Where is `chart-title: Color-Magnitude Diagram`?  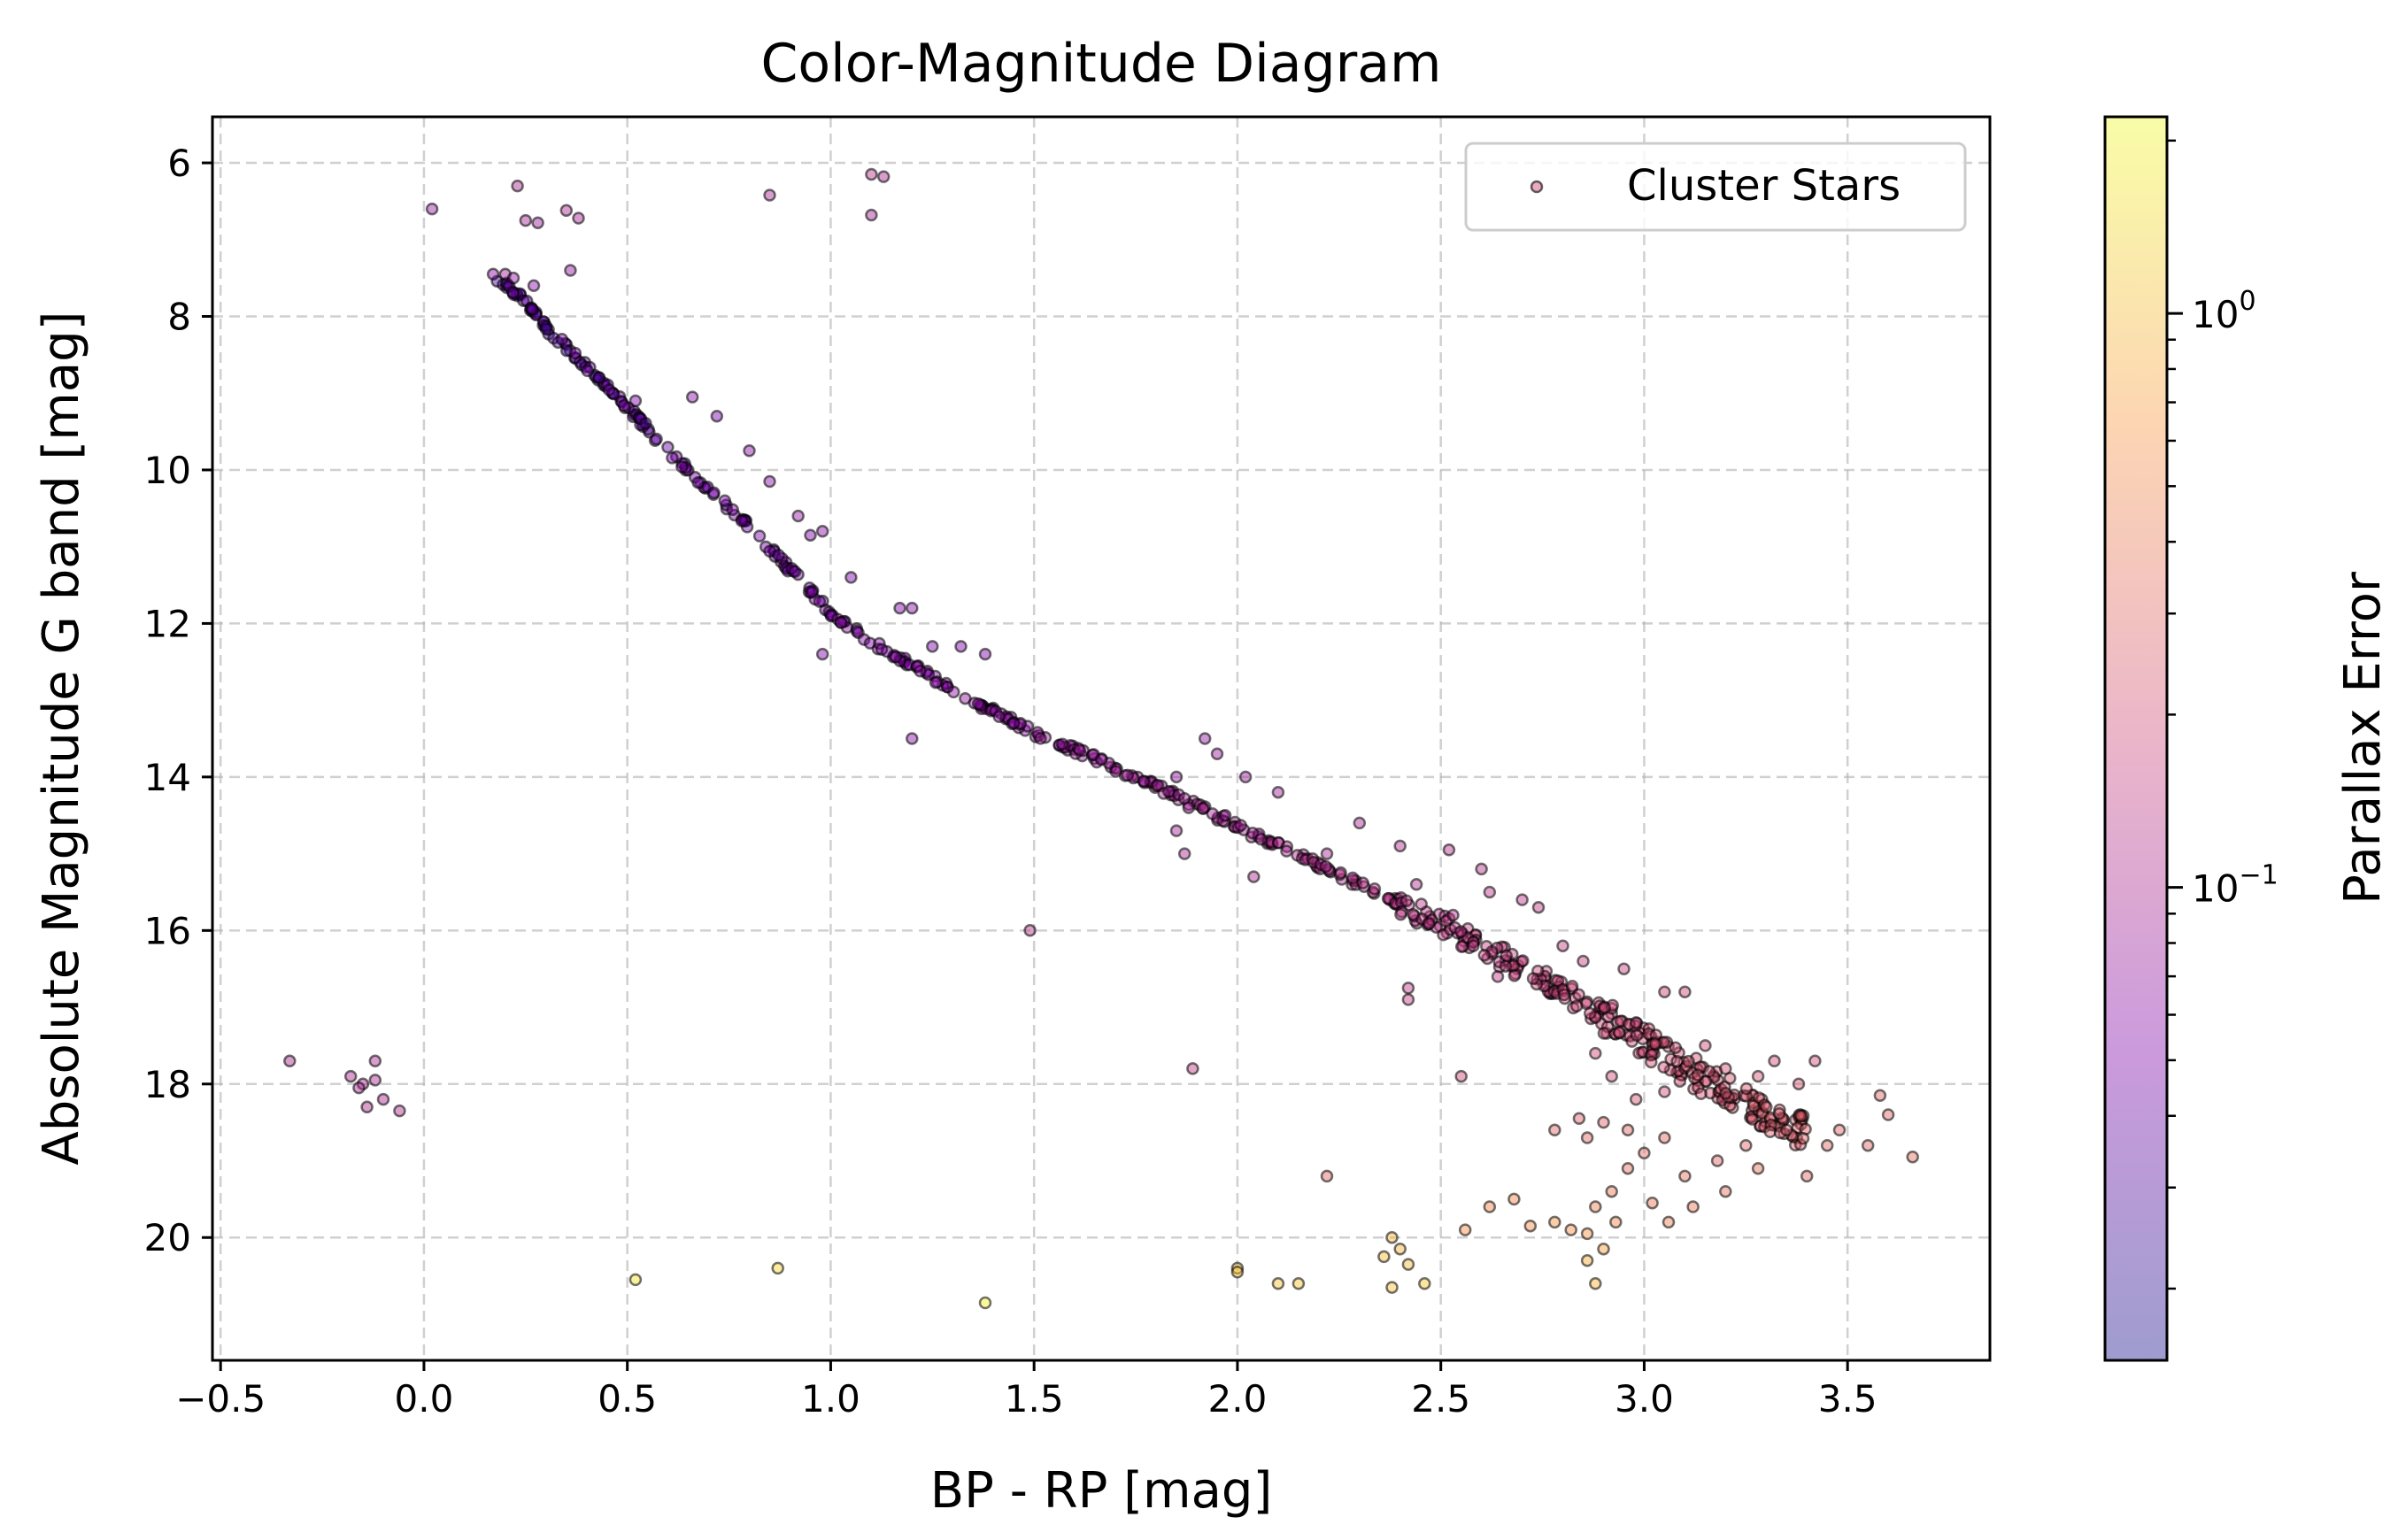
chart-title: Color-Magnitude Diagram is located at coordinates (1100, 64).